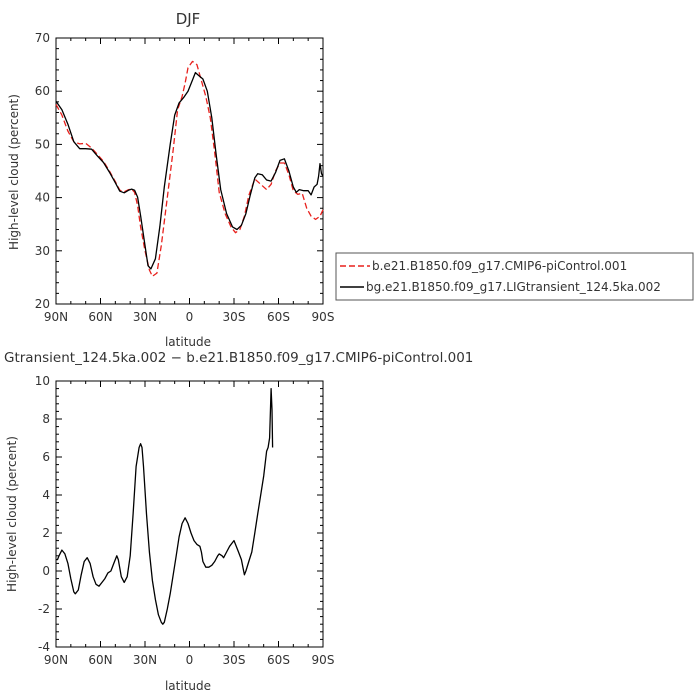 The image size is (700, 700). I want to click on top-y-tick-label: 70, so click(42, 38).